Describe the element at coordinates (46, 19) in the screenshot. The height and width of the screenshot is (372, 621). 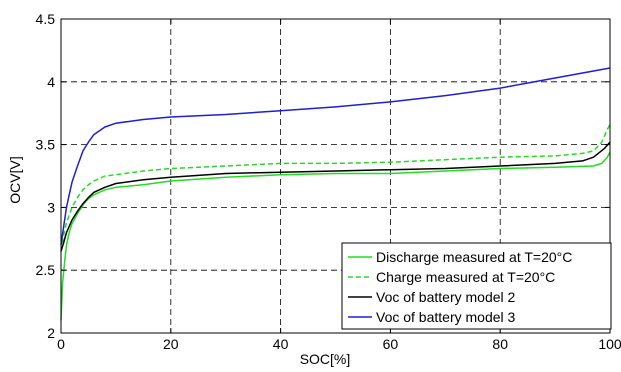
I see `y-tick-label: 4.5` at that location.